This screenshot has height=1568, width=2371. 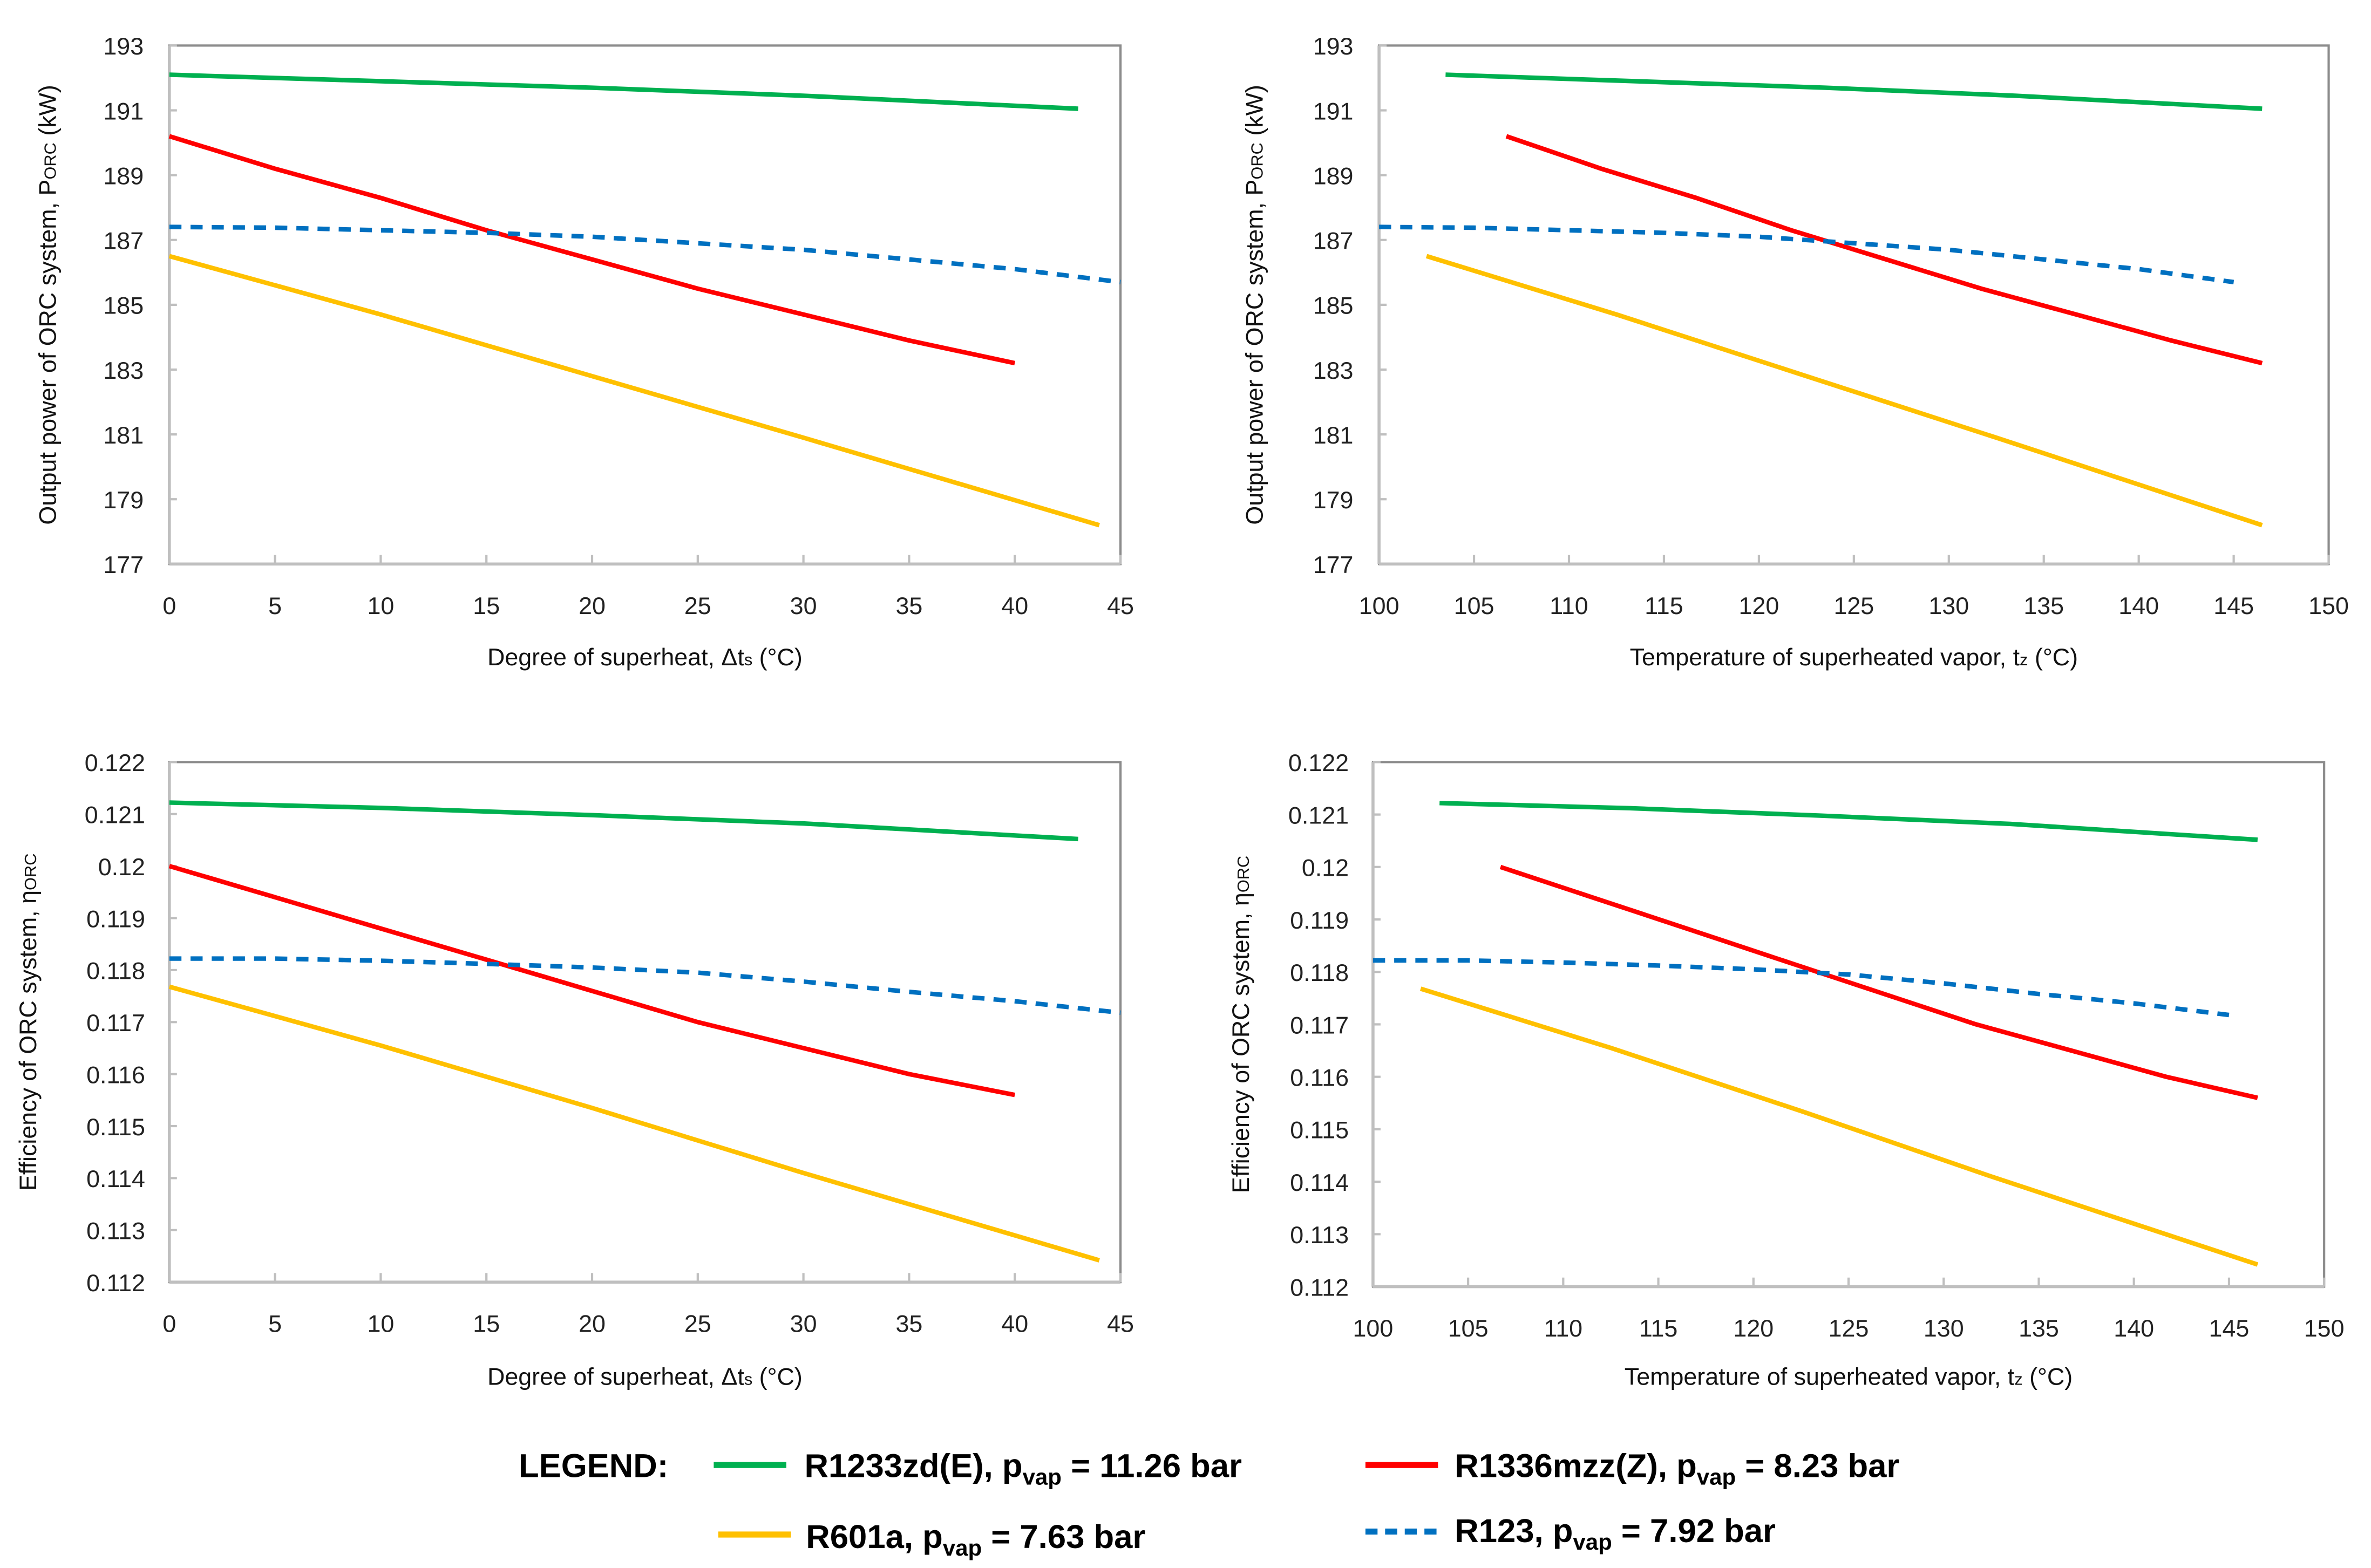 I want to click on y-axis-label-main: Output power of ORC system, P, so click(x=1255, y=352).